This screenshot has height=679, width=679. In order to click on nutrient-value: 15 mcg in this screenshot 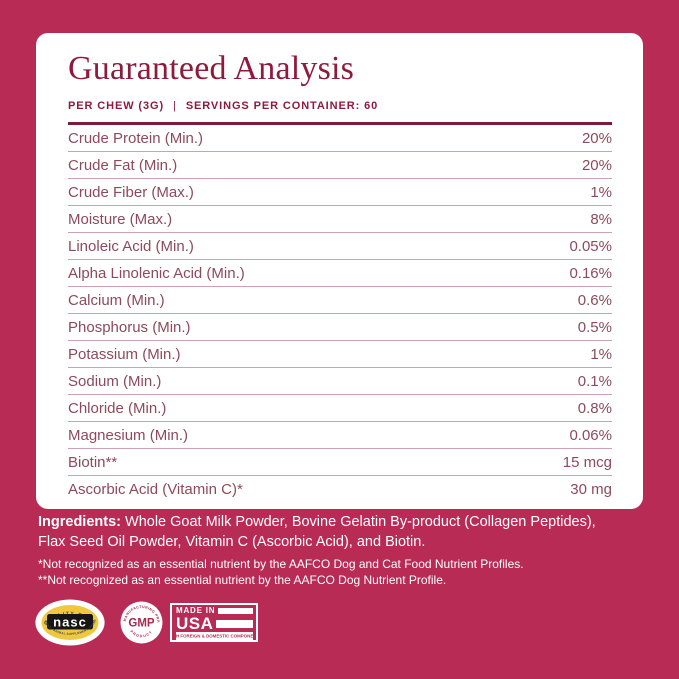, I will do `click(587, 462)`.